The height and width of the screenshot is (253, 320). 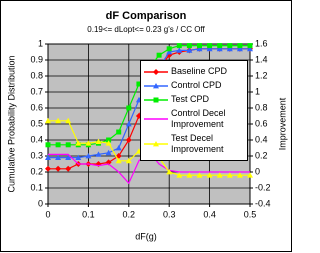 What do you see at coordinates (146, 29) in the screenshot?
I see `chart-subtitle: 0.19<= dLopt<= 0.23 g's / CC Off` at bounding box center [146, 29].